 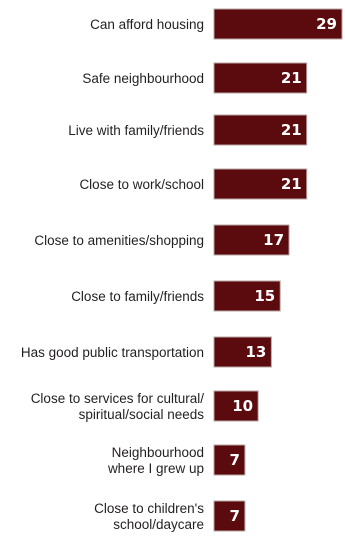 I want to click on category-label: Close to work/school, so click(x=141, y=184).